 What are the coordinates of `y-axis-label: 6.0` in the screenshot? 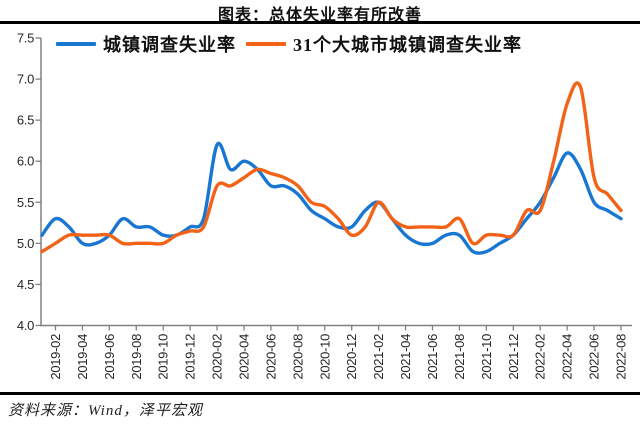 It's located at (25, 161).